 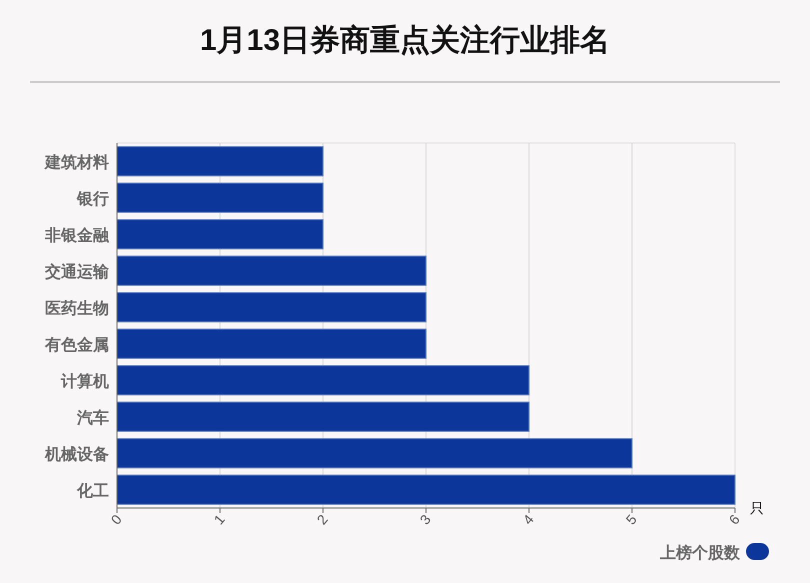 What do you see at coordinates (116, 519) in the screenshot?
I see `x-tick-label: 0` at bounding box center [116, 519].